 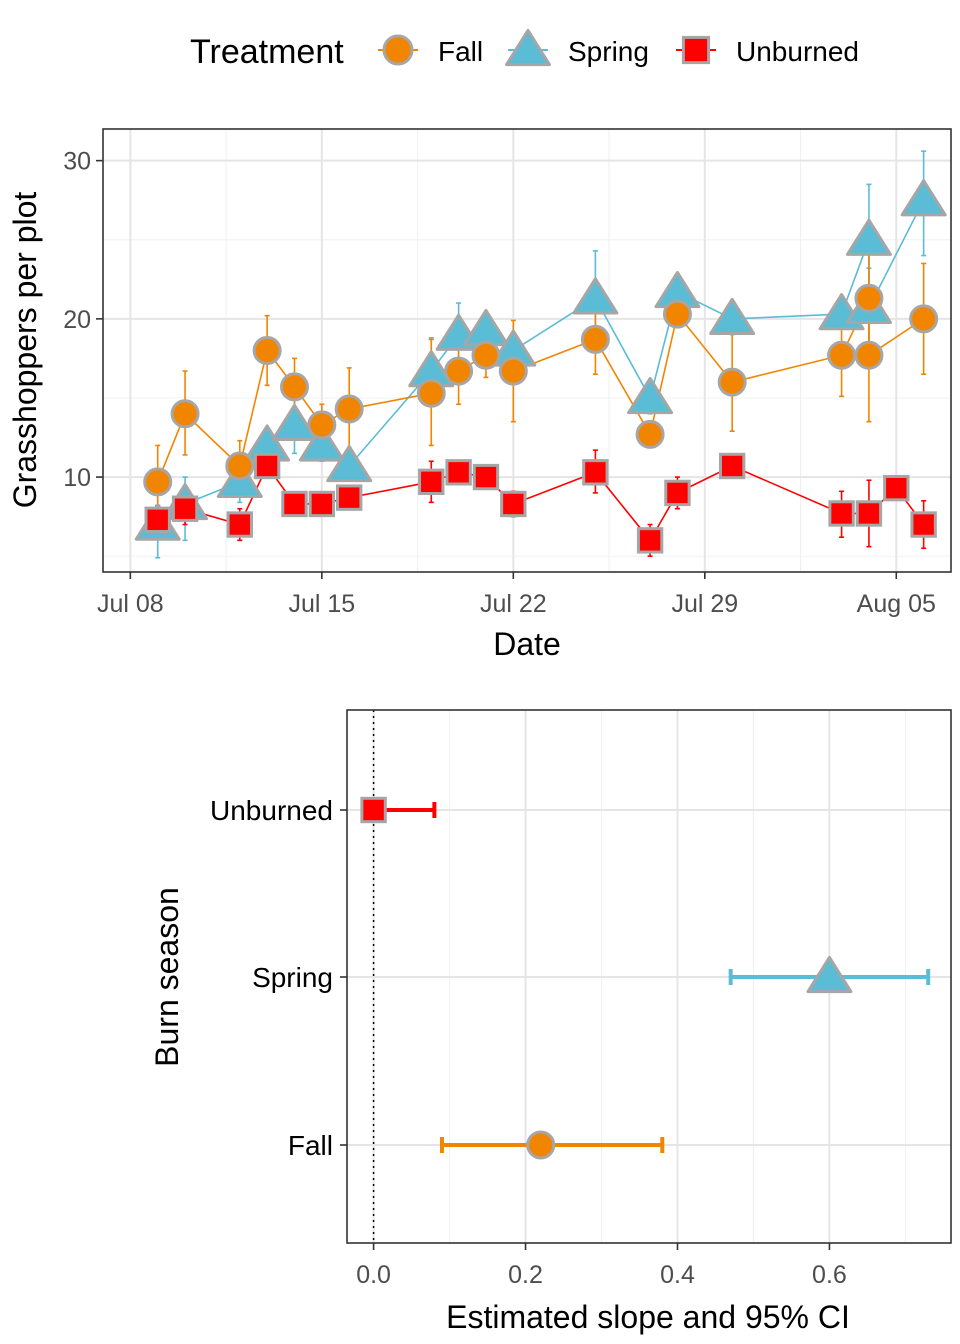 What do you see at coordinates (271, 810) in the screenshot?
I see `slope-y-tick-label: Unburned` at bounding box center [271, 810].